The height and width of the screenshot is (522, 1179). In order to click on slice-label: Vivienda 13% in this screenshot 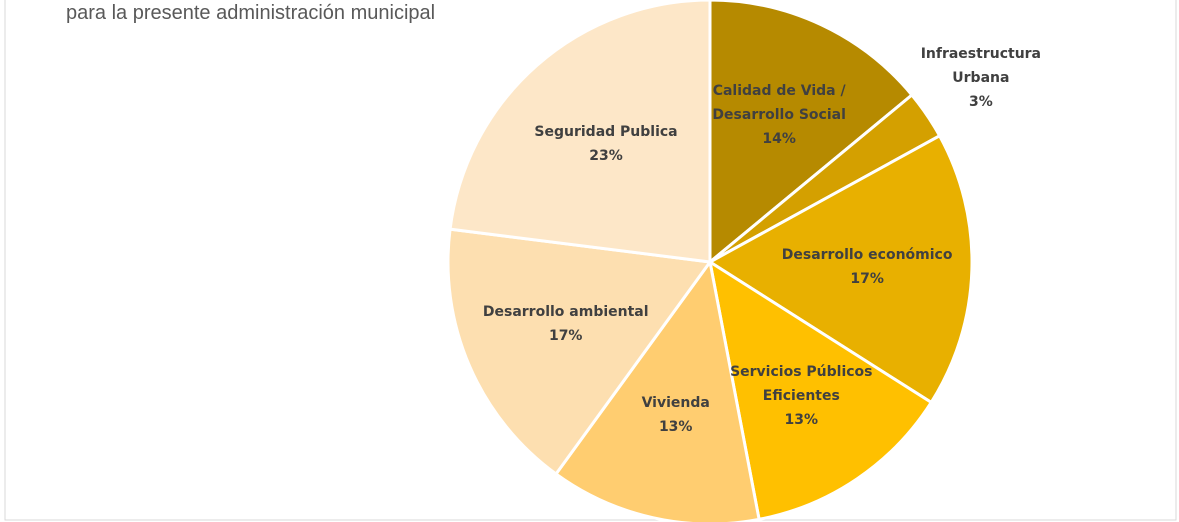, I will do `click(676, 415)`.